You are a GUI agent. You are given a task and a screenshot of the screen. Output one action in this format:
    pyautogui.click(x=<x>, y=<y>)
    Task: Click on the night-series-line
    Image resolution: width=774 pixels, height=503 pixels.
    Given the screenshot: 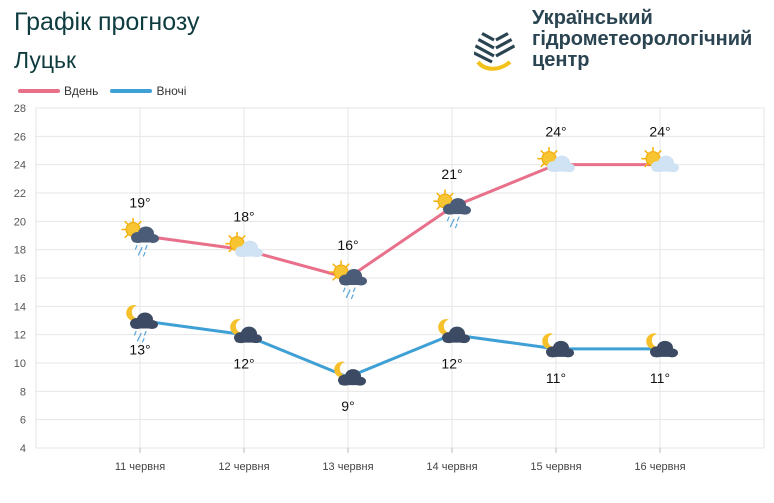 What is the action you would take?
    pyautogui.click(x=399, y=349)
    